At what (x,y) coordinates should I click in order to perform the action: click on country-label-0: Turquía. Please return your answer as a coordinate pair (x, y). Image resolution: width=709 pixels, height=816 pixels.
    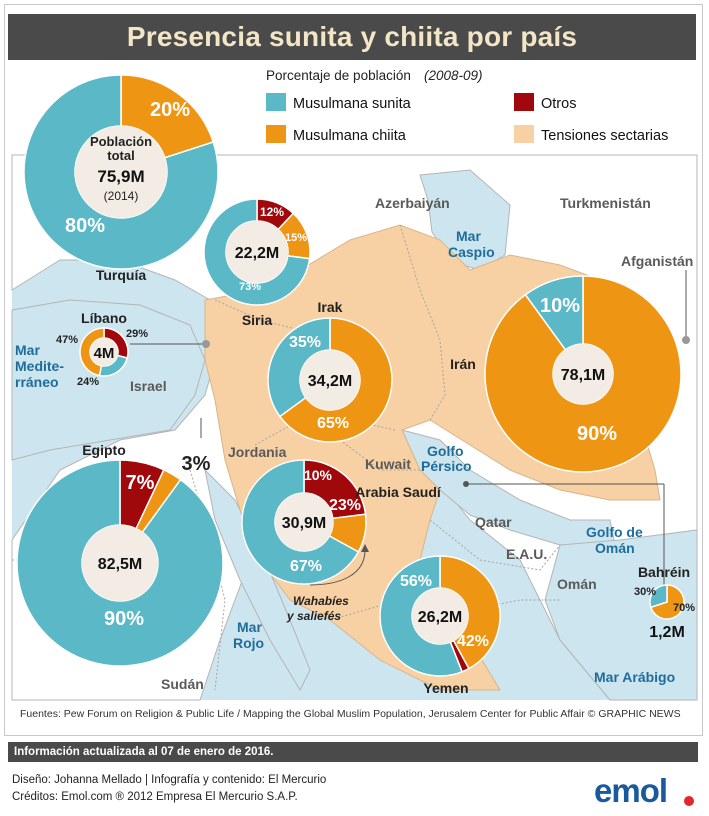
    Looking at the image, I should click on (121, 275).